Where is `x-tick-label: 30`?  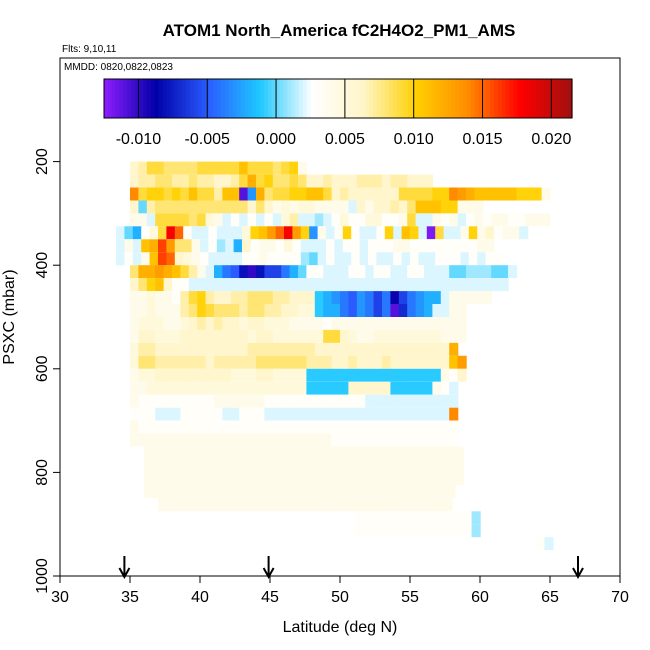 x-tick-label: 30 is located at coordinates (60, 597).